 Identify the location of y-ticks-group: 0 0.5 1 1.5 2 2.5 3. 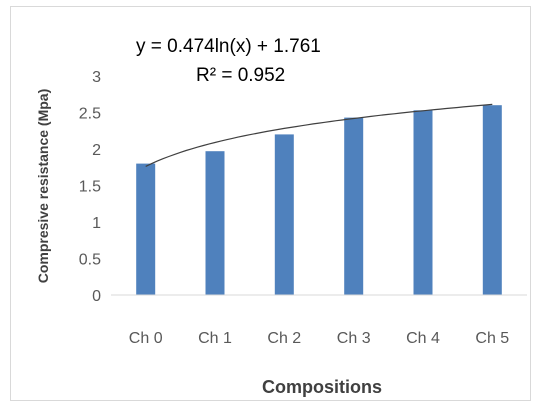
(90, 187).